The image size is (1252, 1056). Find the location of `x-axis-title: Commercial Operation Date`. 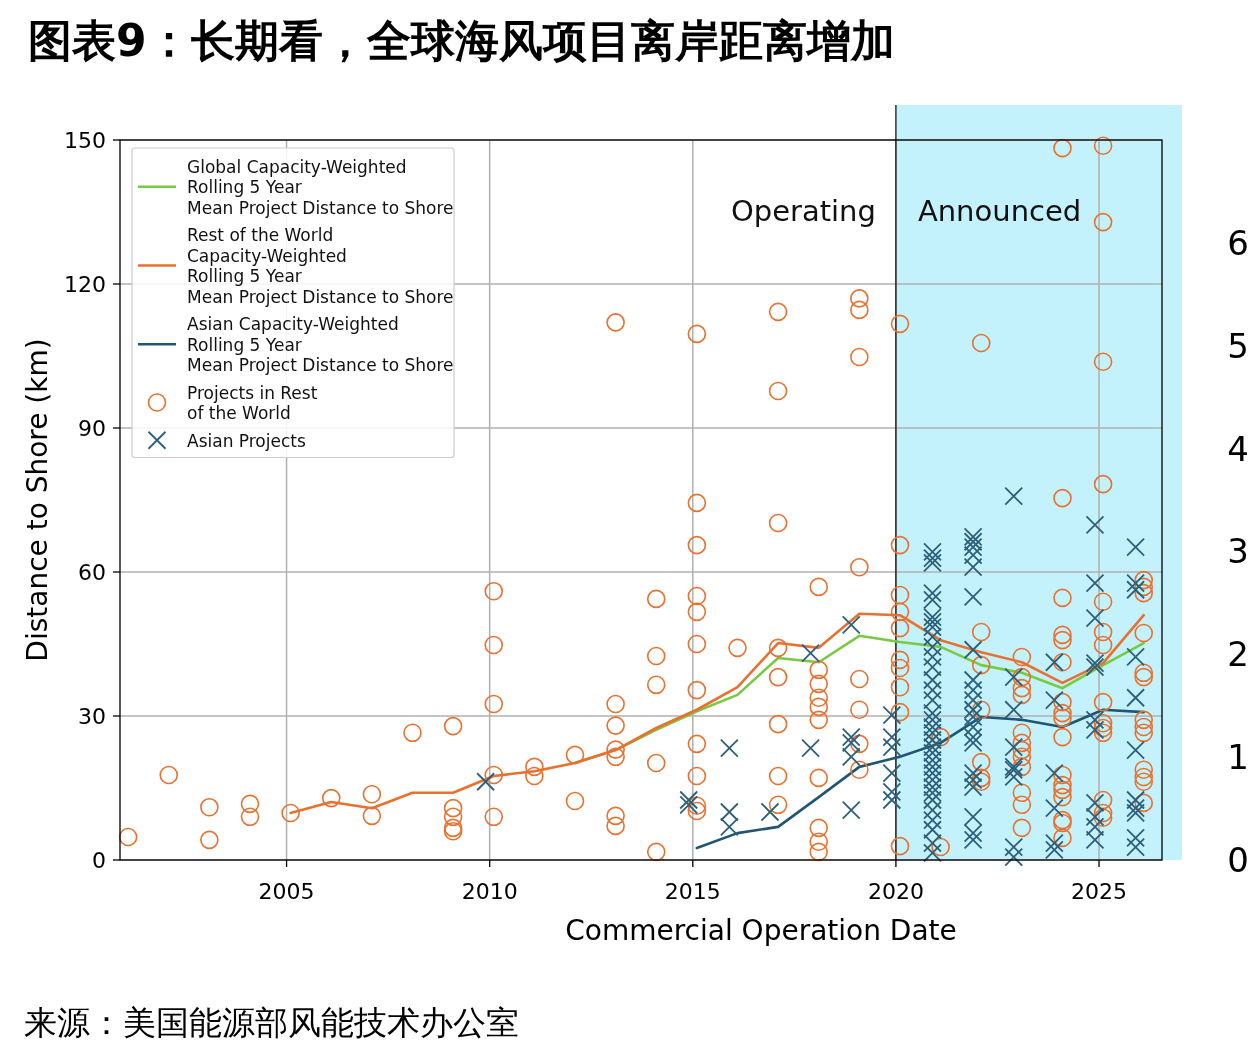

x-axis-title: Commercial Operation Date is located at coordinates (761, 930).